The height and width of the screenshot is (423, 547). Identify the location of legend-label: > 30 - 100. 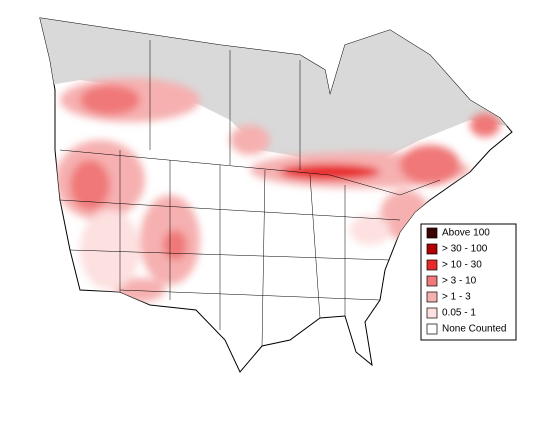
(465, 249).